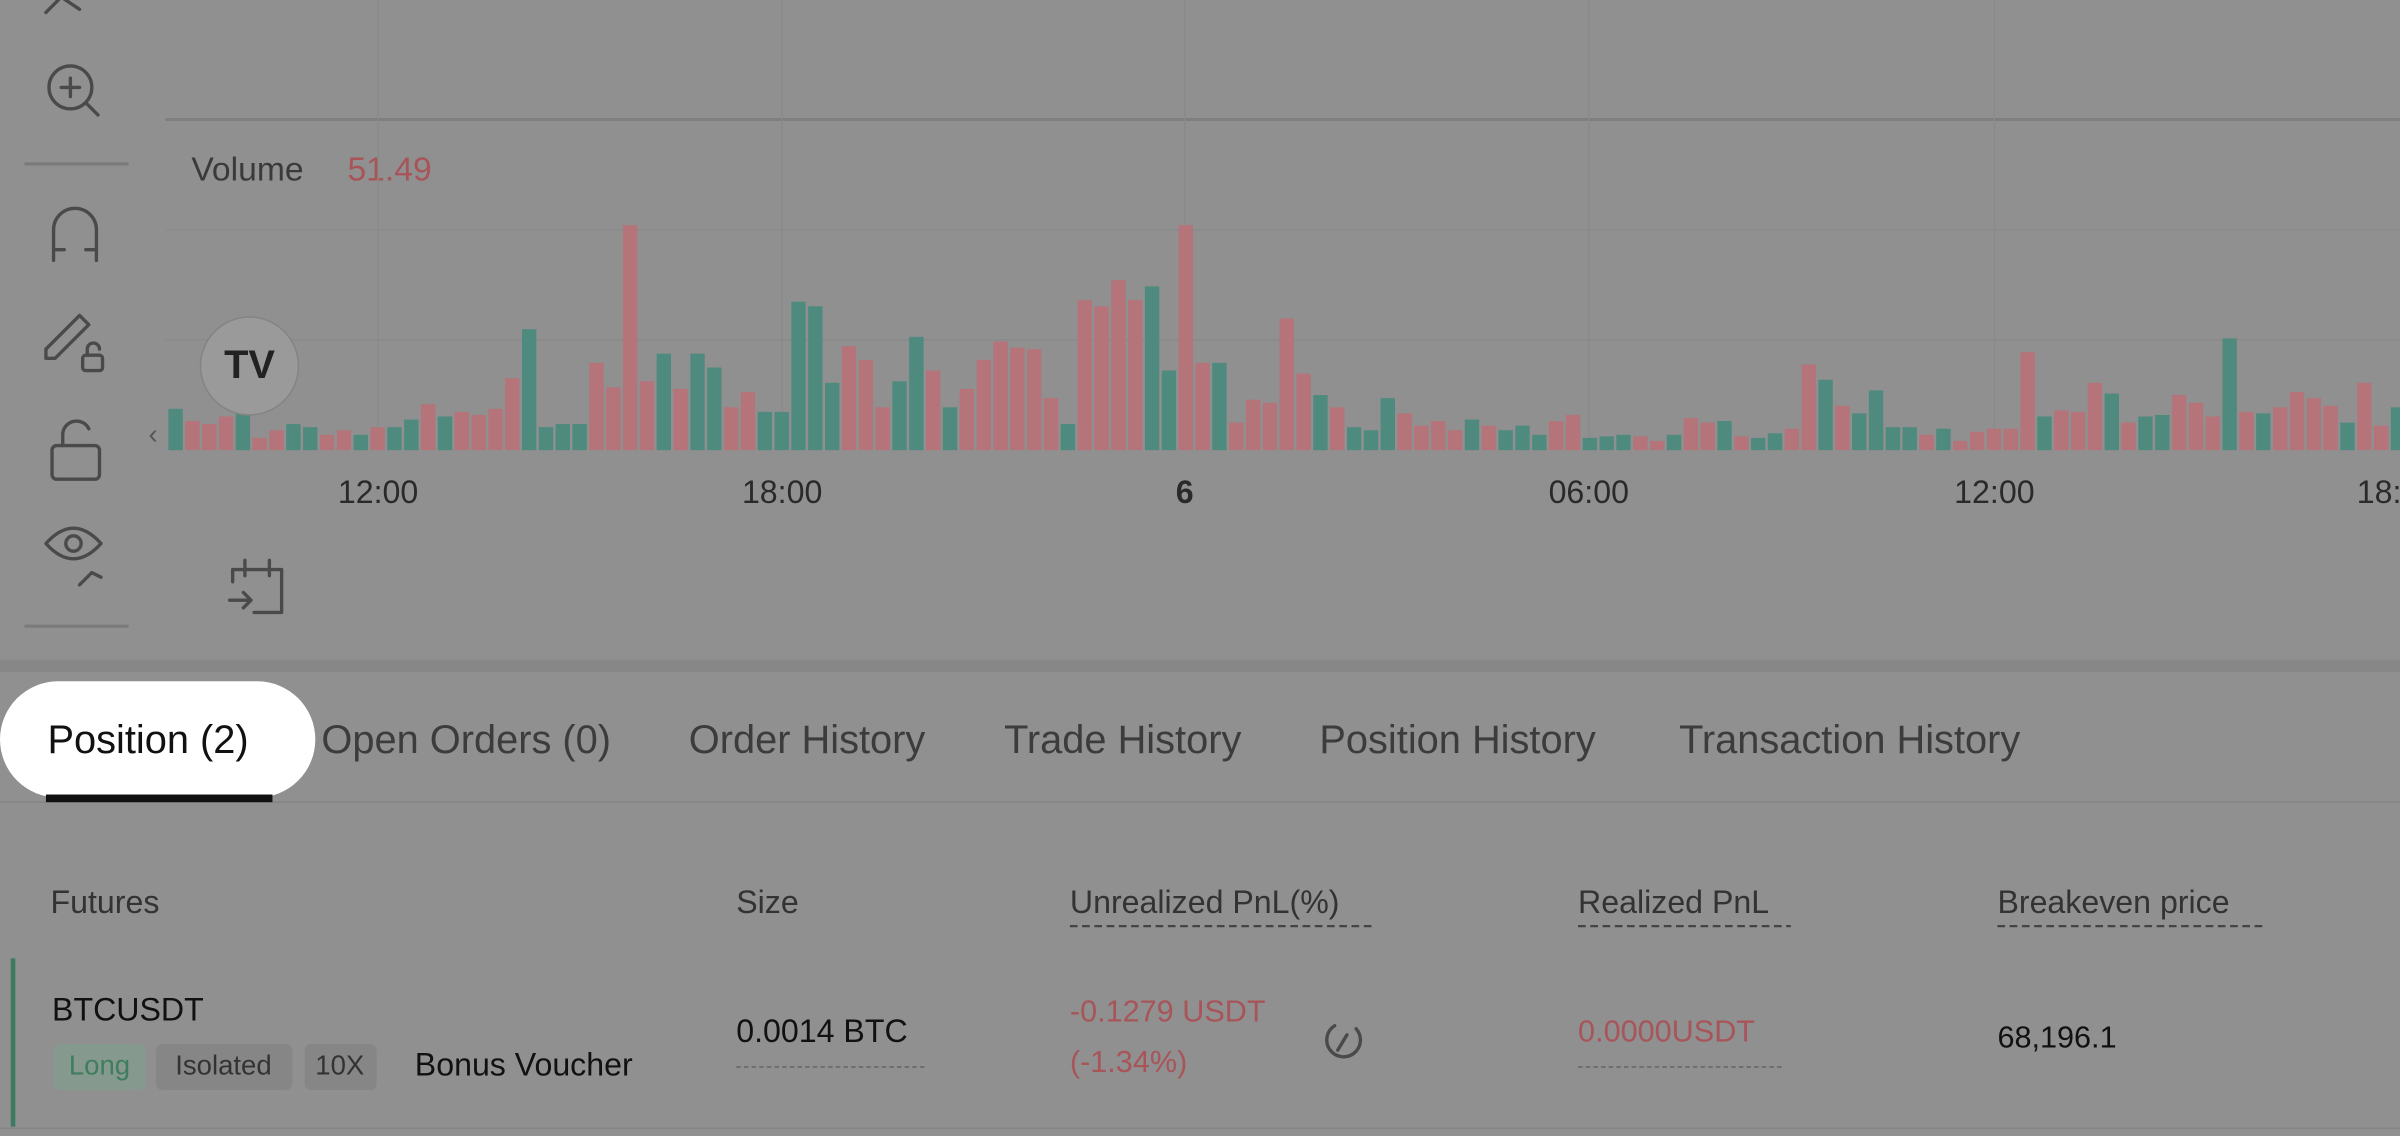  I want to click on tab: Open Orders (0), so click(466, 740).